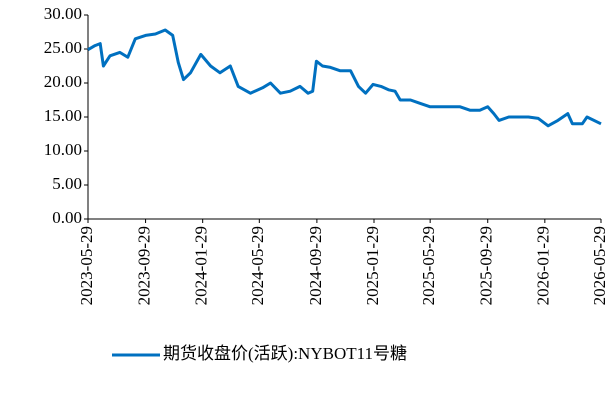 This screenshot has height=401, width=611. What do you see at coordinates (315, 265) in the screenshot?
I see `x-tick-label: 2024-09-29` at bounding box center [315, 265].